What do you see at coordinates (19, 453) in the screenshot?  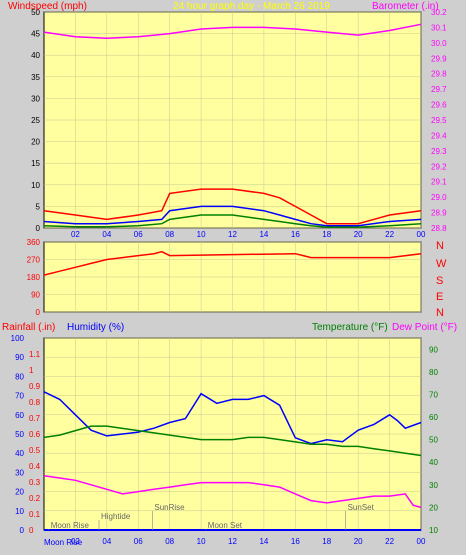 I see `humidity-tick-label: 40` at bounding box center [19, 453].